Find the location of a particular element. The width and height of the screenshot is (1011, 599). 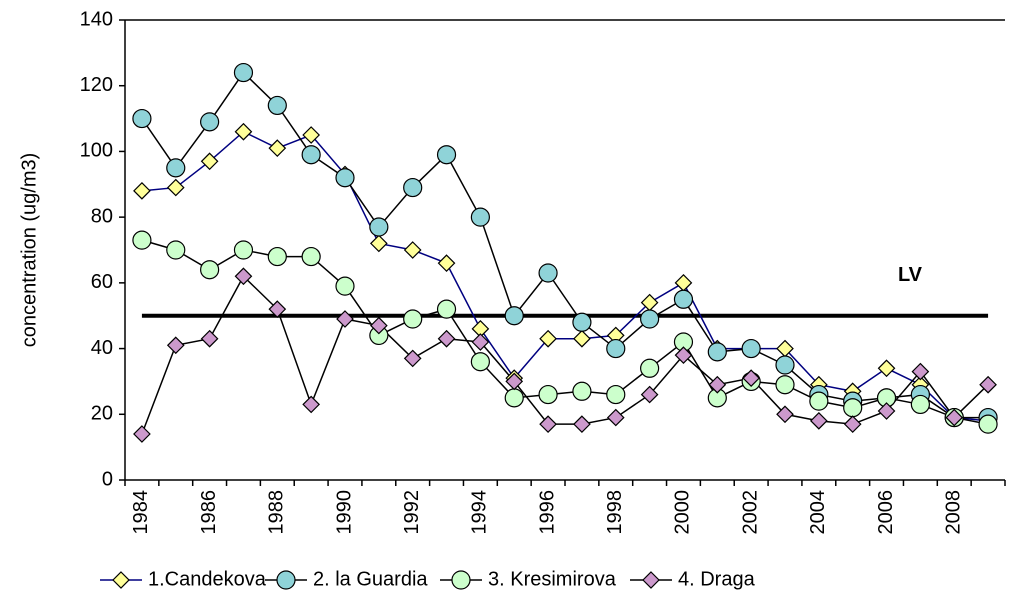

x-tick-label: 2006 is located at coordinates (886, 512).